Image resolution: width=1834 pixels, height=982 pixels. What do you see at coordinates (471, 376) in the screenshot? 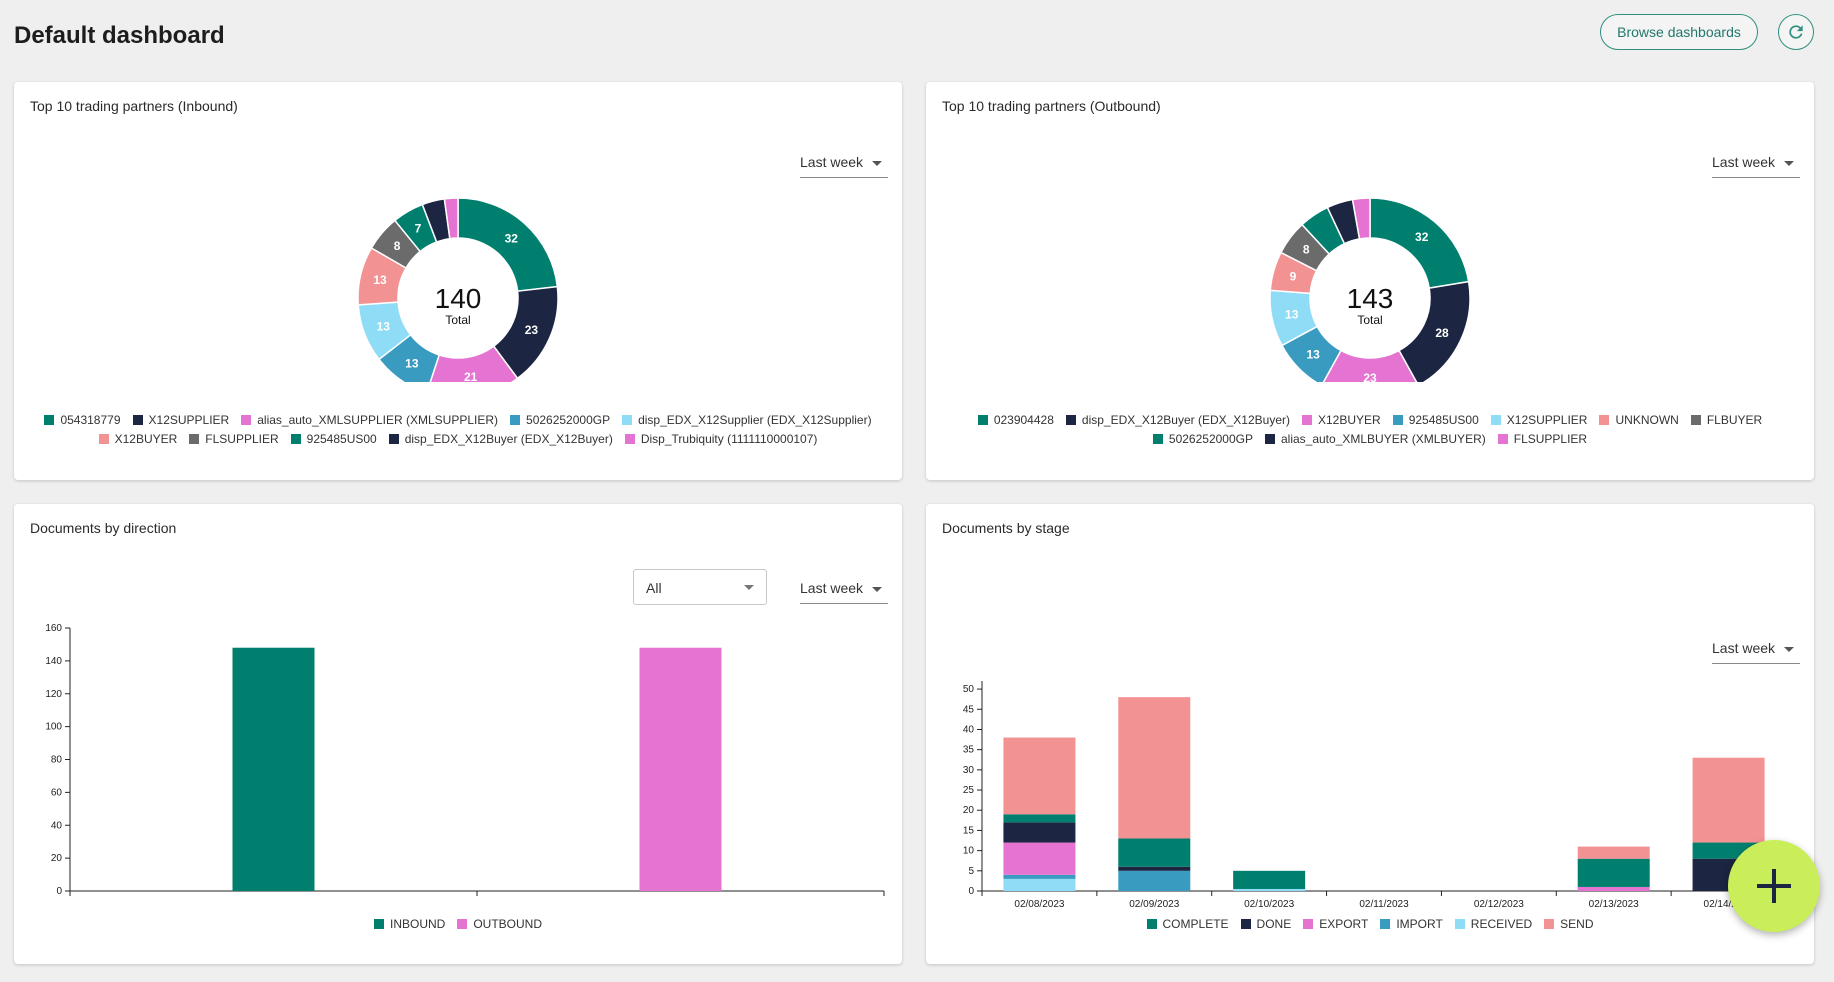
I see `slice-value-label: 21` at bounding box center [471, 376].